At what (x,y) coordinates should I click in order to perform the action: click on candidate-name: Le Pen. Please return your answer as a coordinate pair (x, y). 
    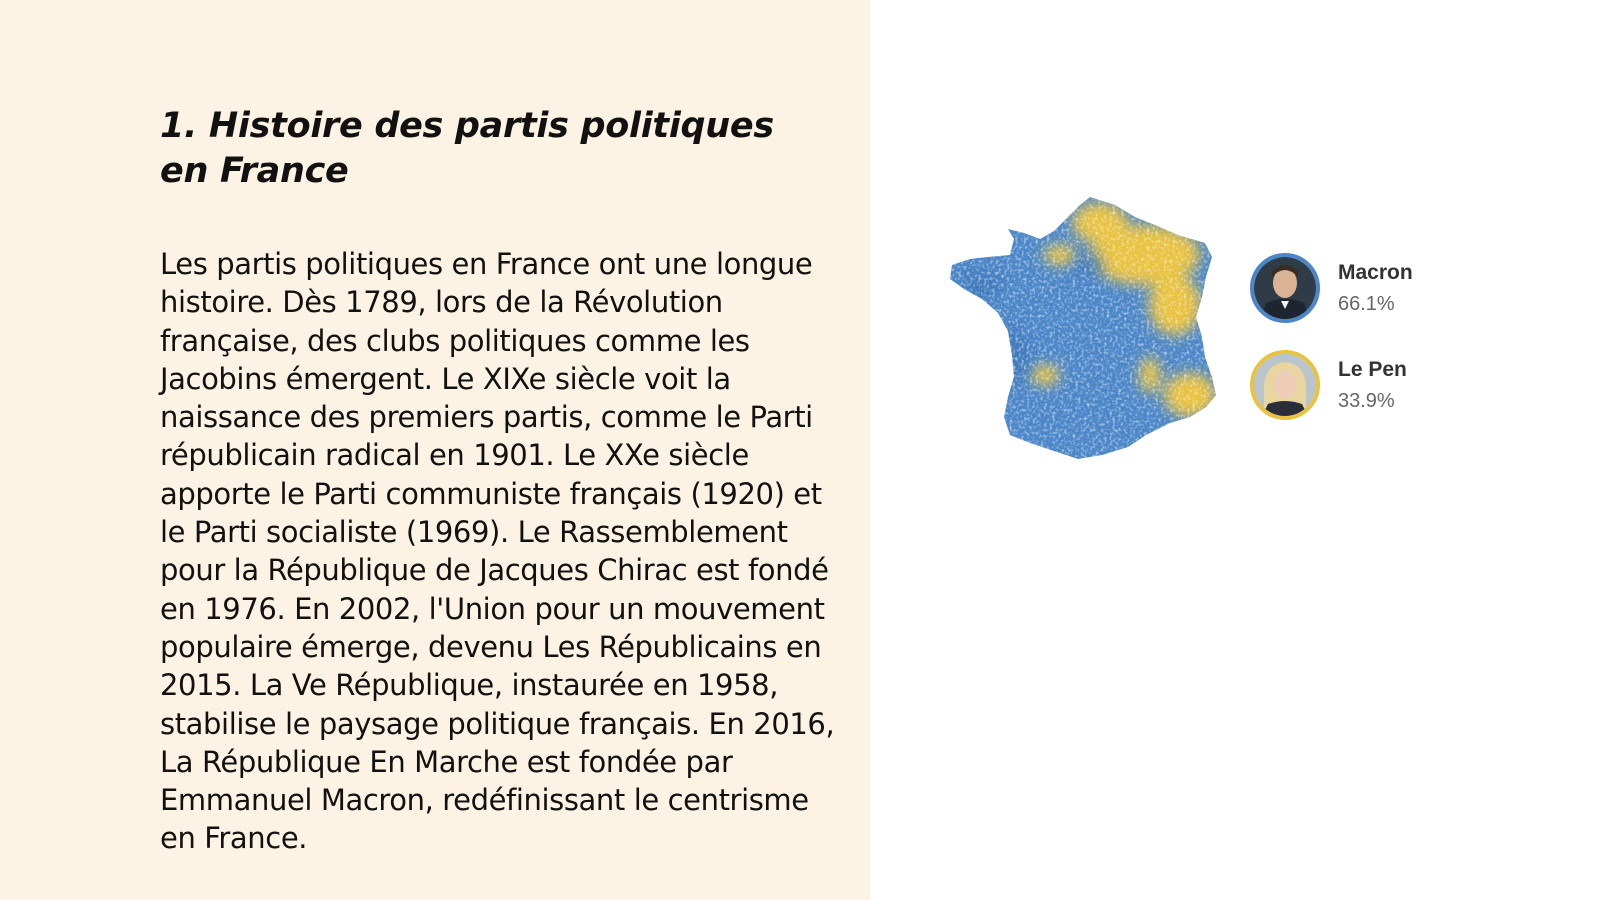
    Looking at the image, I should click on (1372, 369).